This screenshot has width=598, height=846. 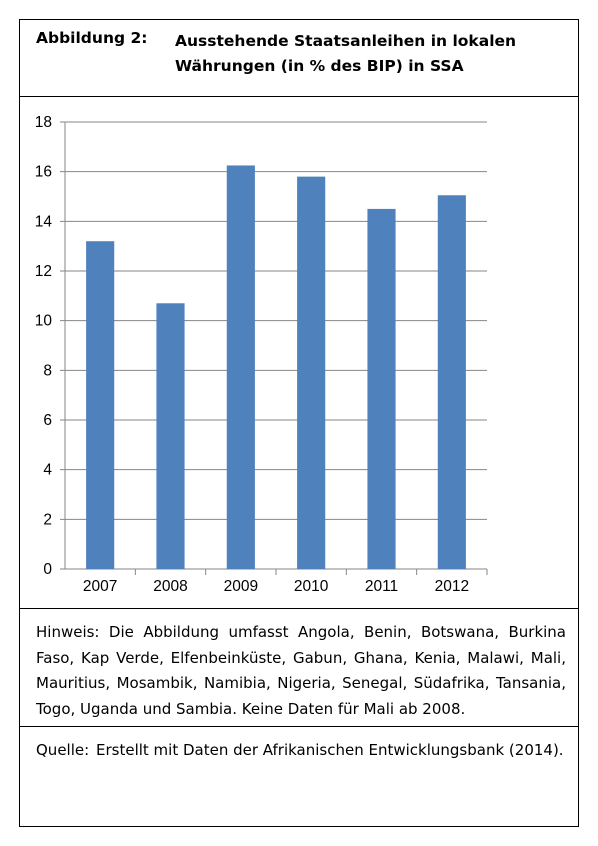 I want to click on y-tick-label: 4, so click(x=47, y=470).